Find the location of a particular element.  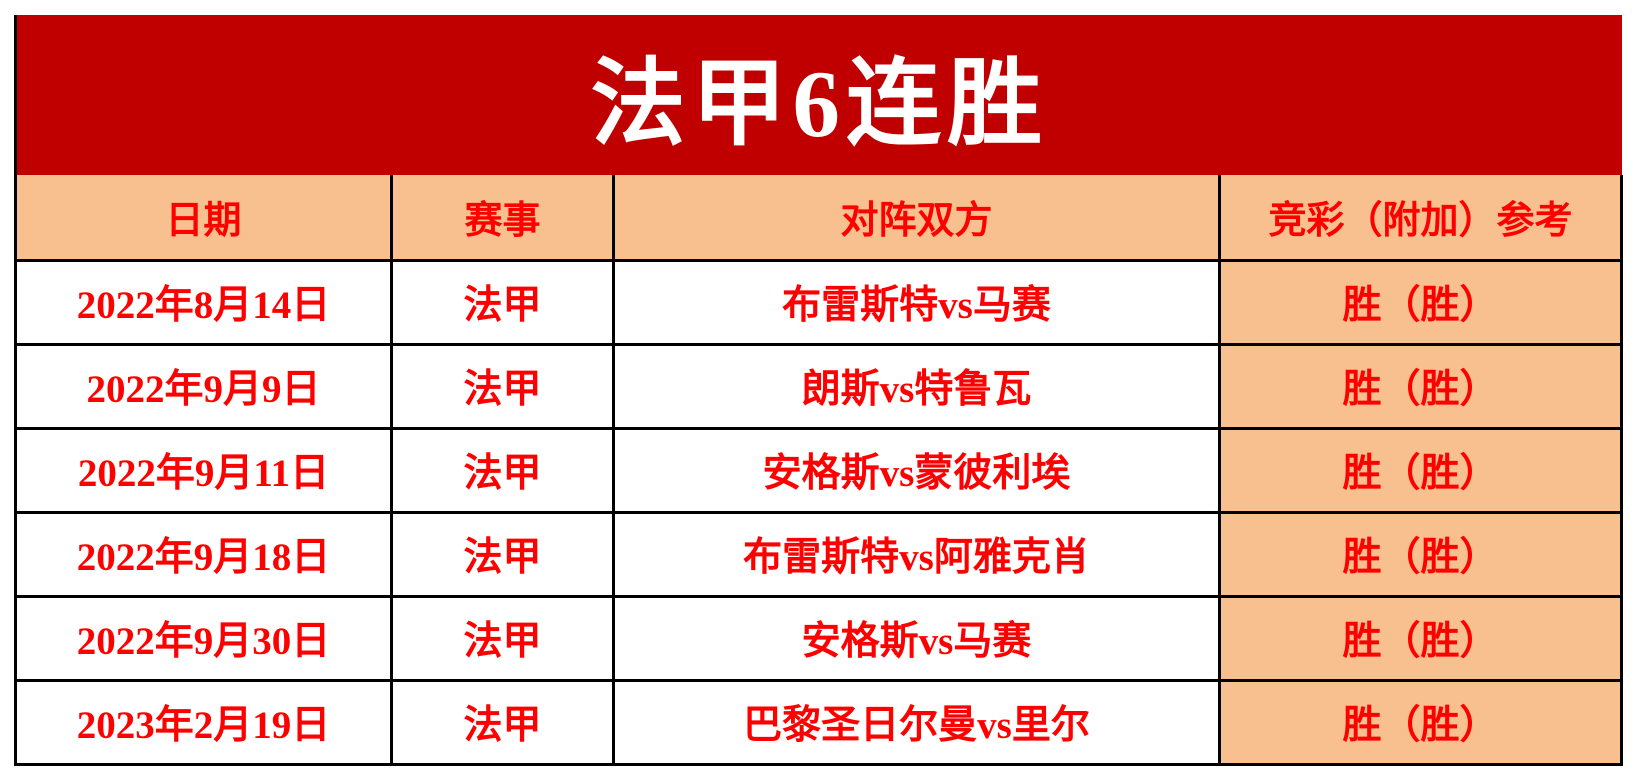

match-cell: 布雷斯特vs马赛 is located at coordinates (916, 302).